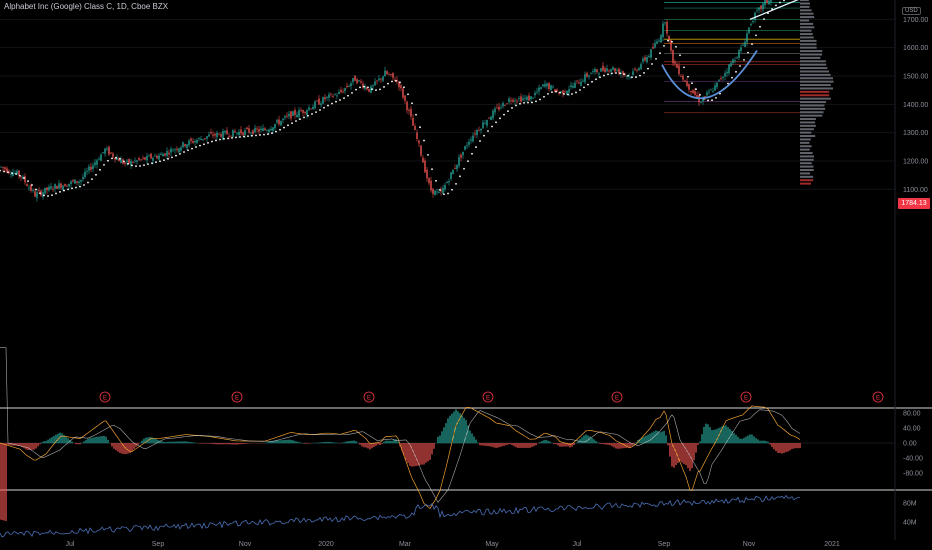 This screenshot has width=932, height=550. I want to click on price-tick-label: 1700.00, so click(915, 20).